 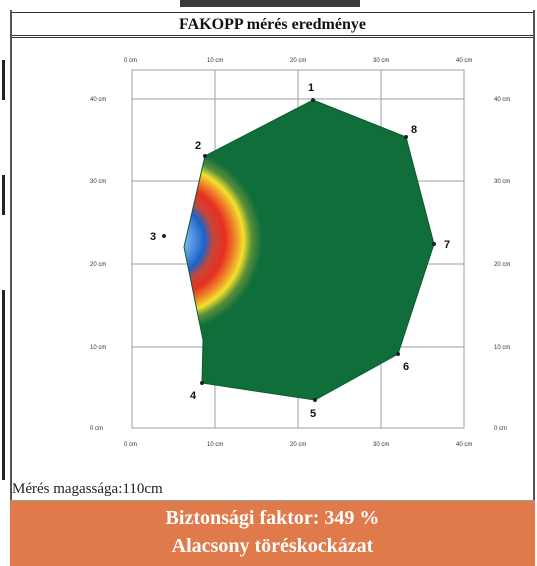 What do you see at coordinates (464, 61) in the screenshot?
I see `x-tick-label: 40 cm` at bounding box center [464, 61].